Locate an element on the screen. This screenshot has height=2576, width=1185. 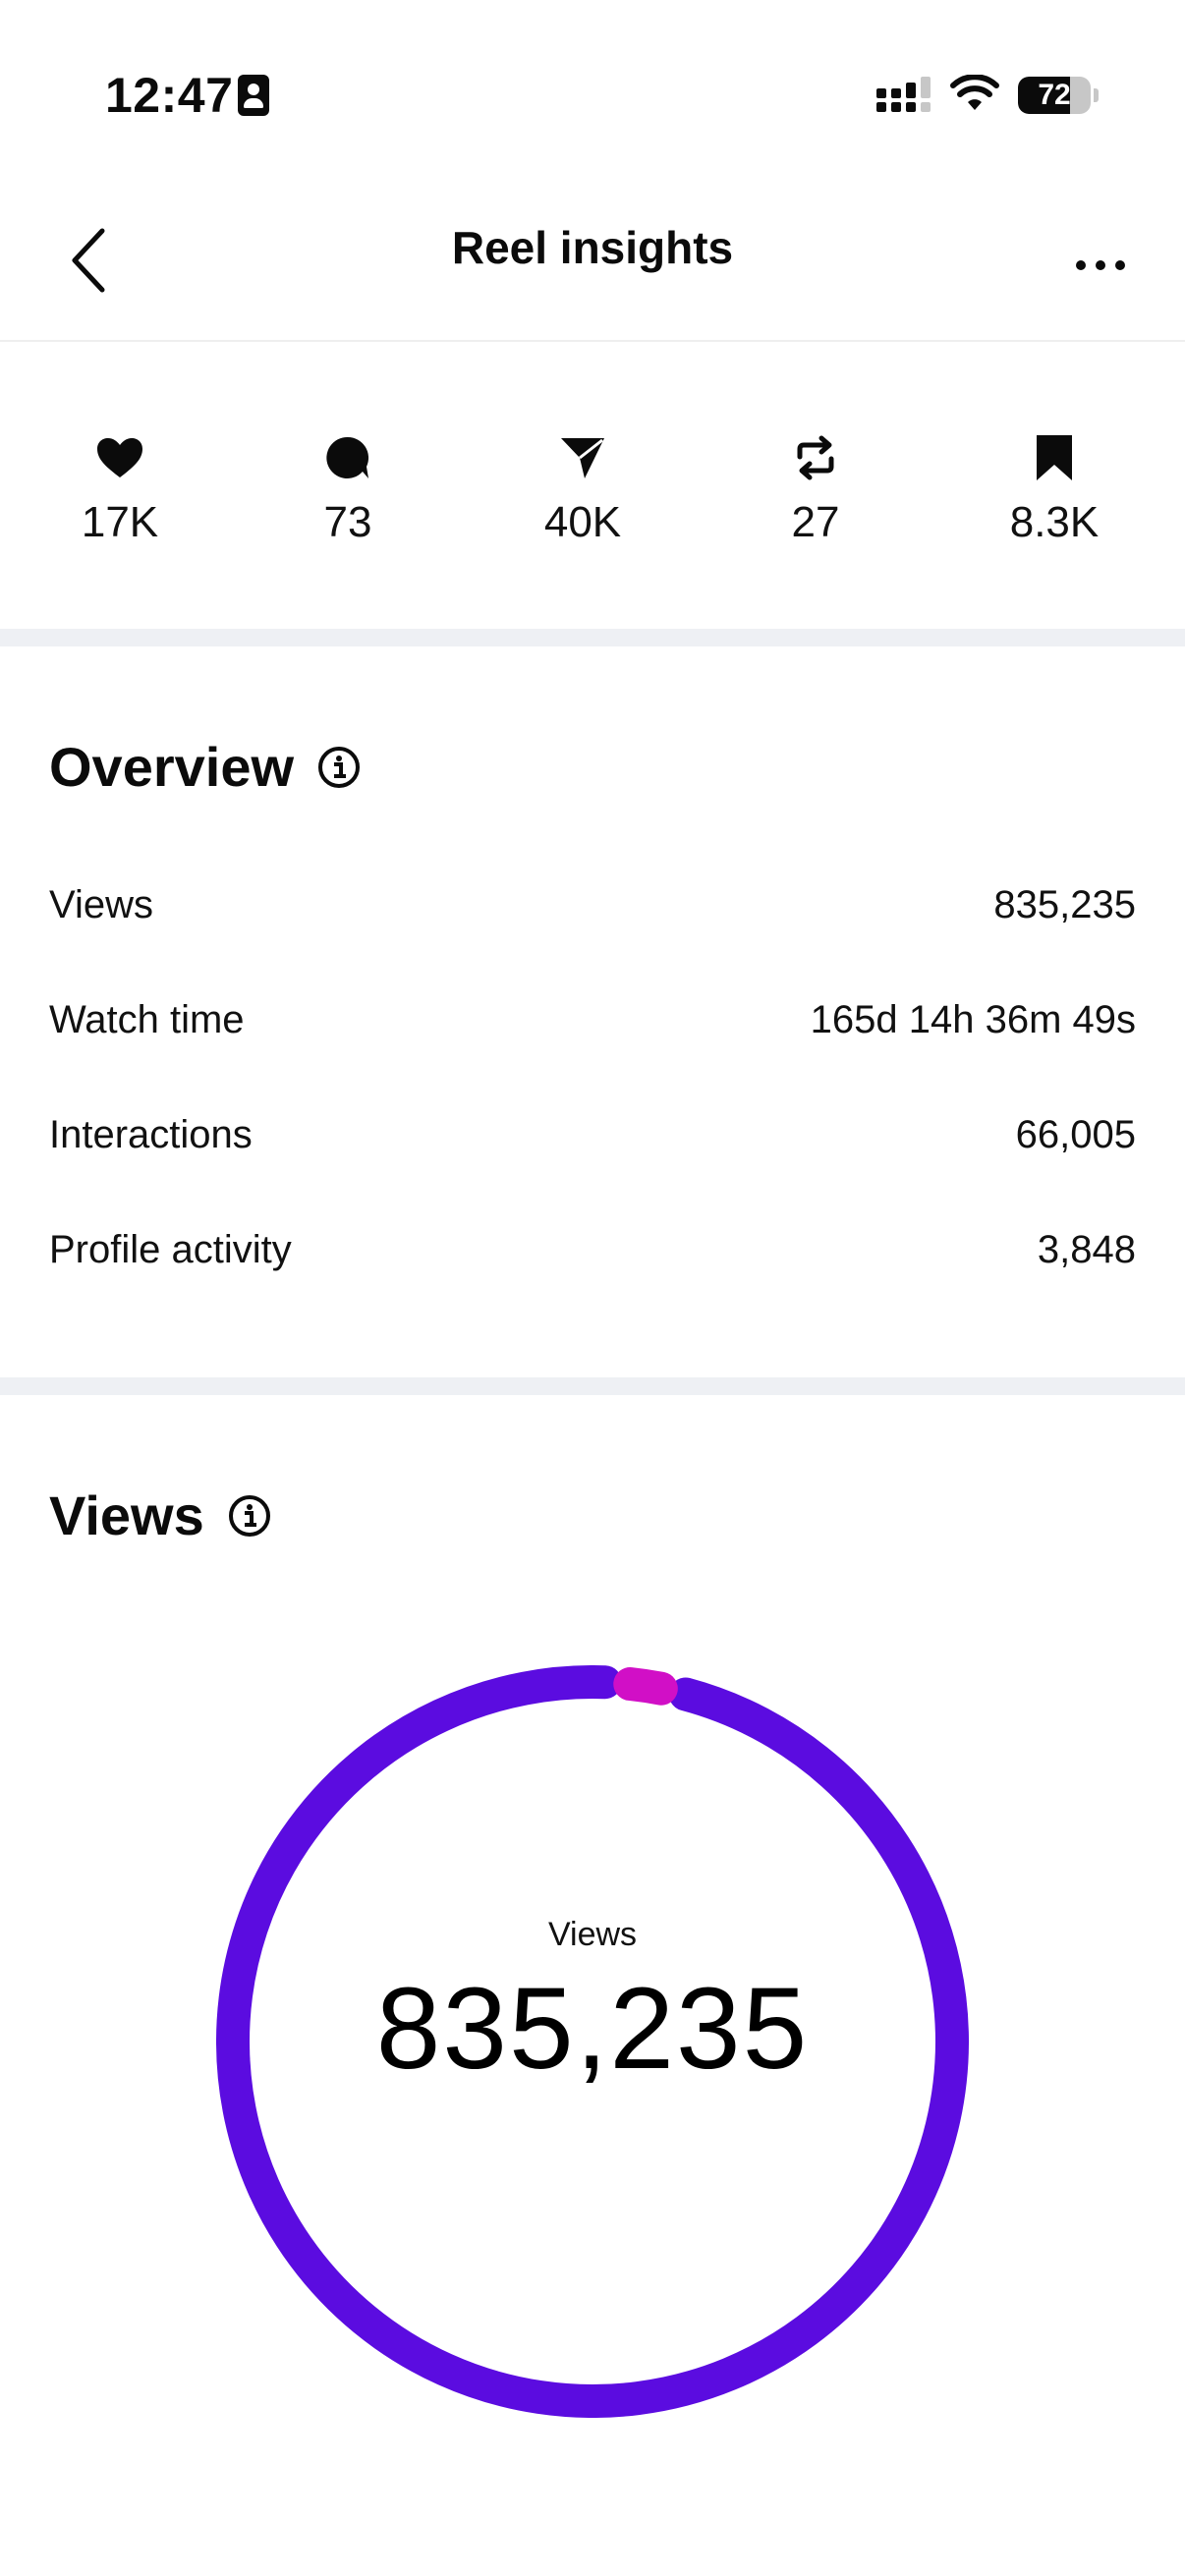
battery-level: 72 is located at coordinates (1054, 95).